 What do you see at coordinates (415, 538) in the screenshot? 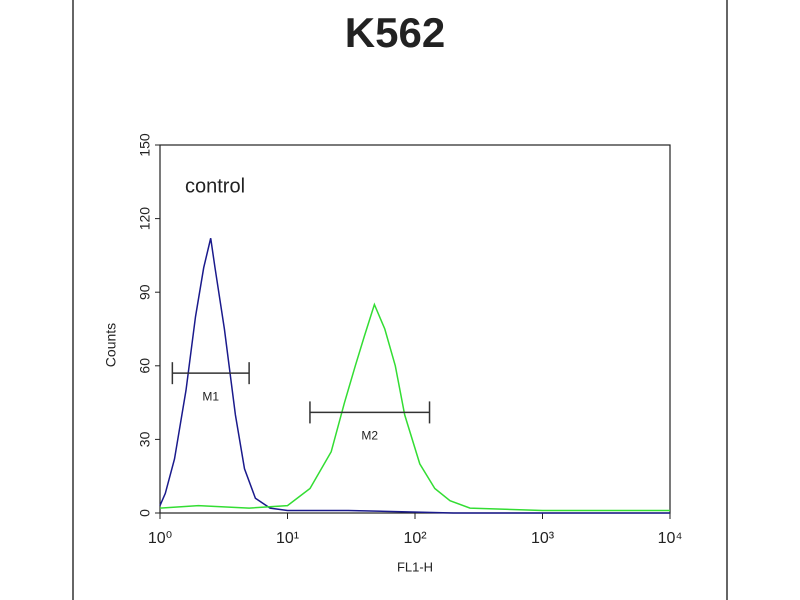
I see `x-tick-label: 10²` at bounding box center [415, 538].